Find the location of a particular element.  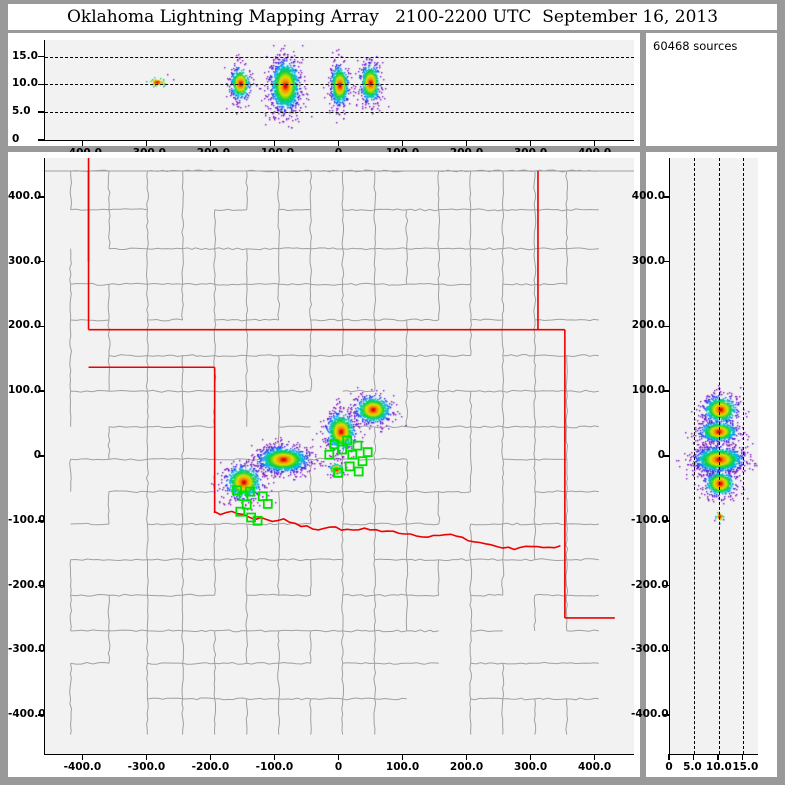

lightning-sources-scatter-right is located at coordinates (714, 456).